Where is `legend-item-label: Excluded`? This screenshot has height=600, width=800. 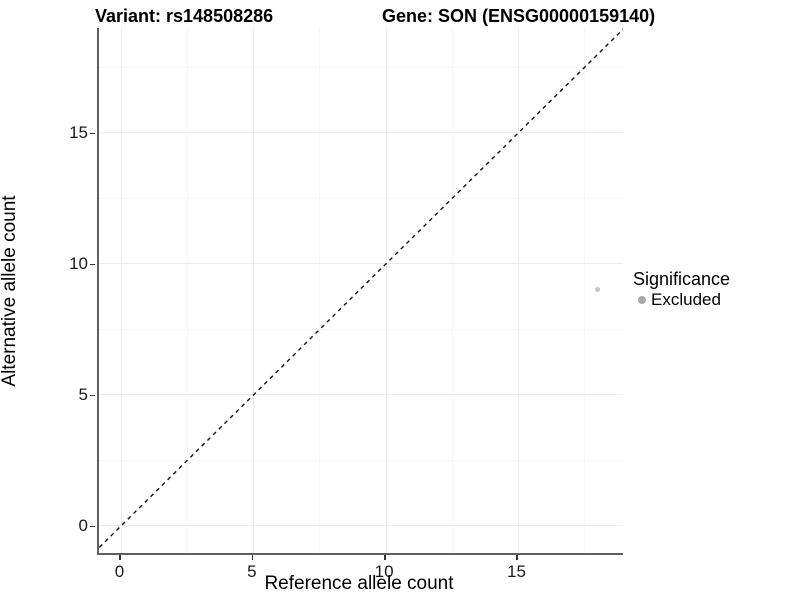
legend-item-label: Excluded is located at coordinates (686, 299).